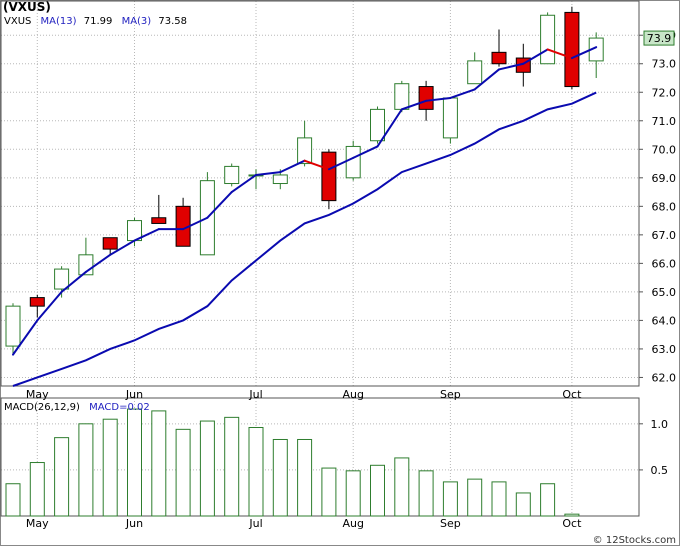  What do you see at coordinates (664, 349) in the screenshot?
I see `price-tick-label: 63.0` at bounding box center [664, 349].